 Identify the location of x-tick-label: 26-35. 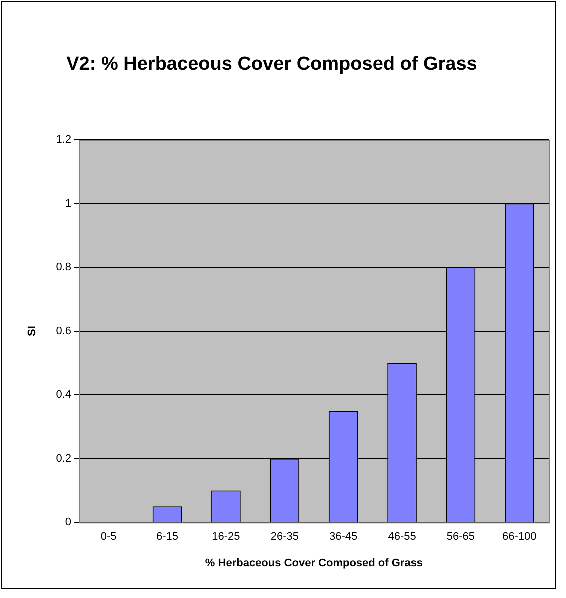
(284, 537).